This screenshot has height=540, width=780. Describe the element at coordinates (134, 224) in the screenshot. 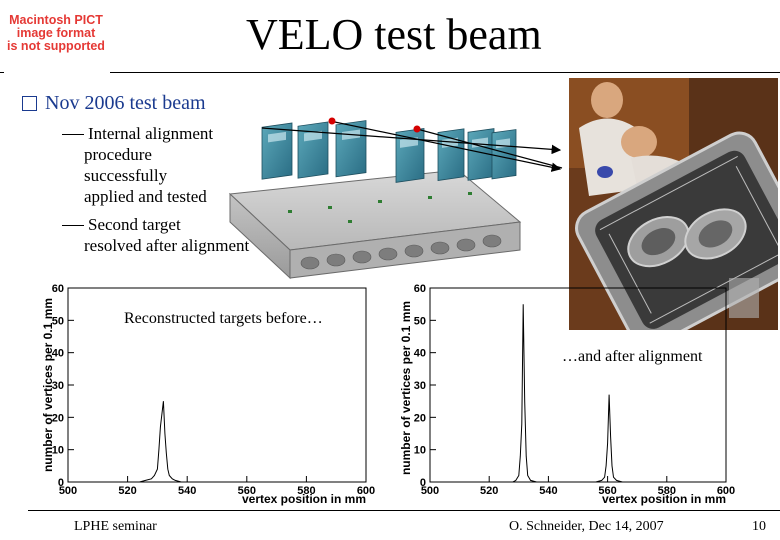

I see `sub-item-2-line-1: Second target` at that location.